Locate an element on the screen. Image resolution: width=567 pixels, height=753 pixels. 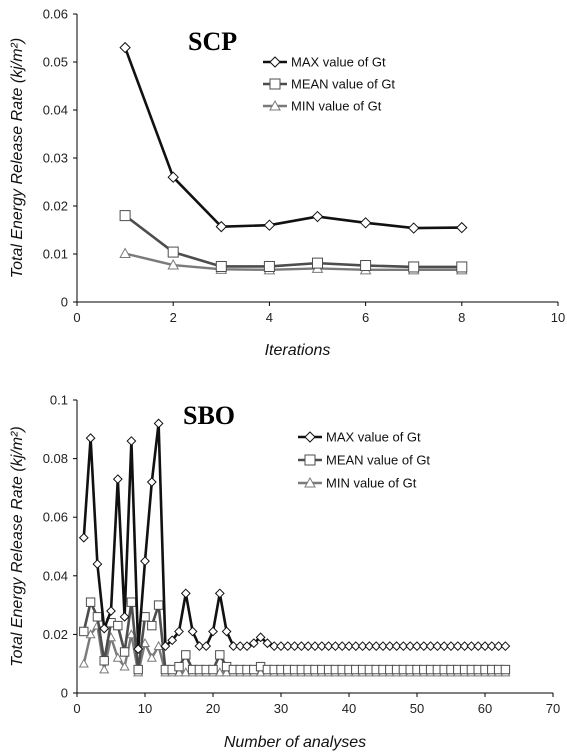
x-tick-label: 10 is located at coordinates (145, 708).